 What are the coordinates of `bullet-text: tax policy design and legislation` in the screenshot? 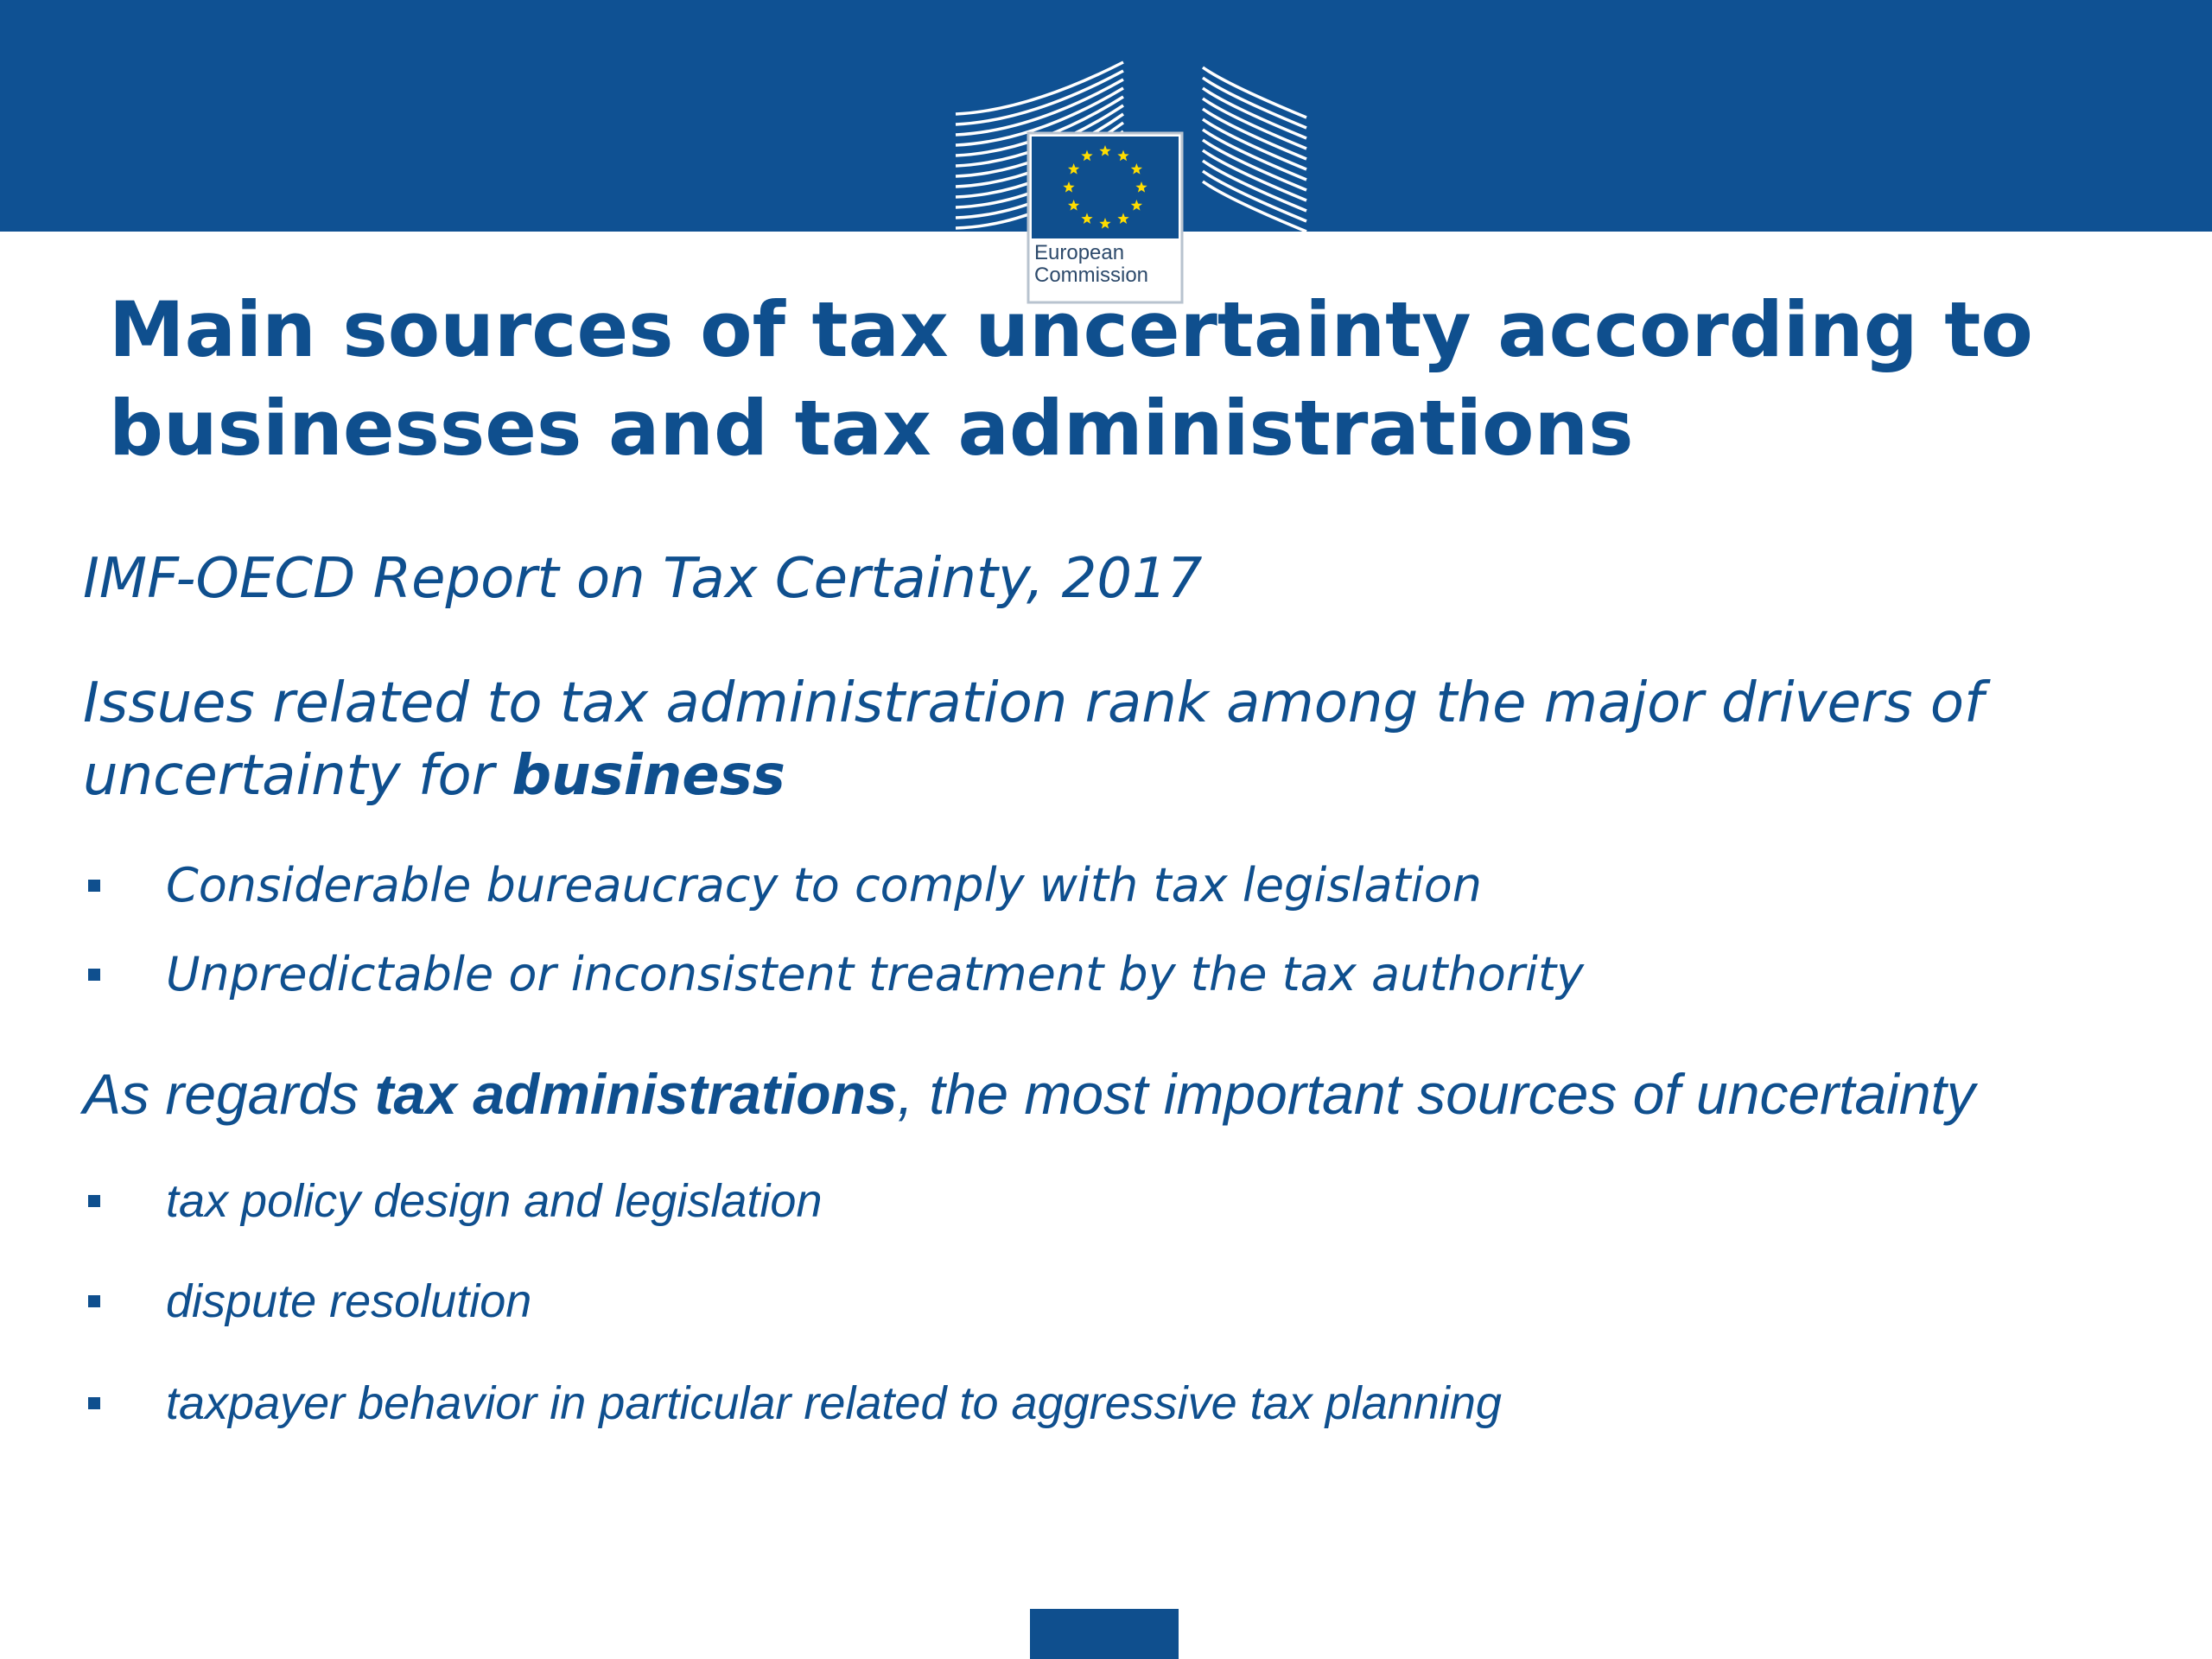 It's located at (494, 1201).